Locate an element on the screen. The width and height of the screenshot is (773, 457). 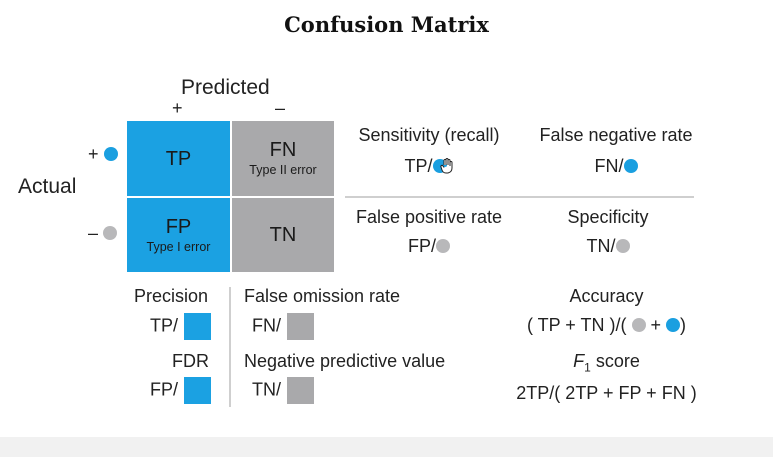
actual-positive-sign: + is located at coordinates (93, 154).